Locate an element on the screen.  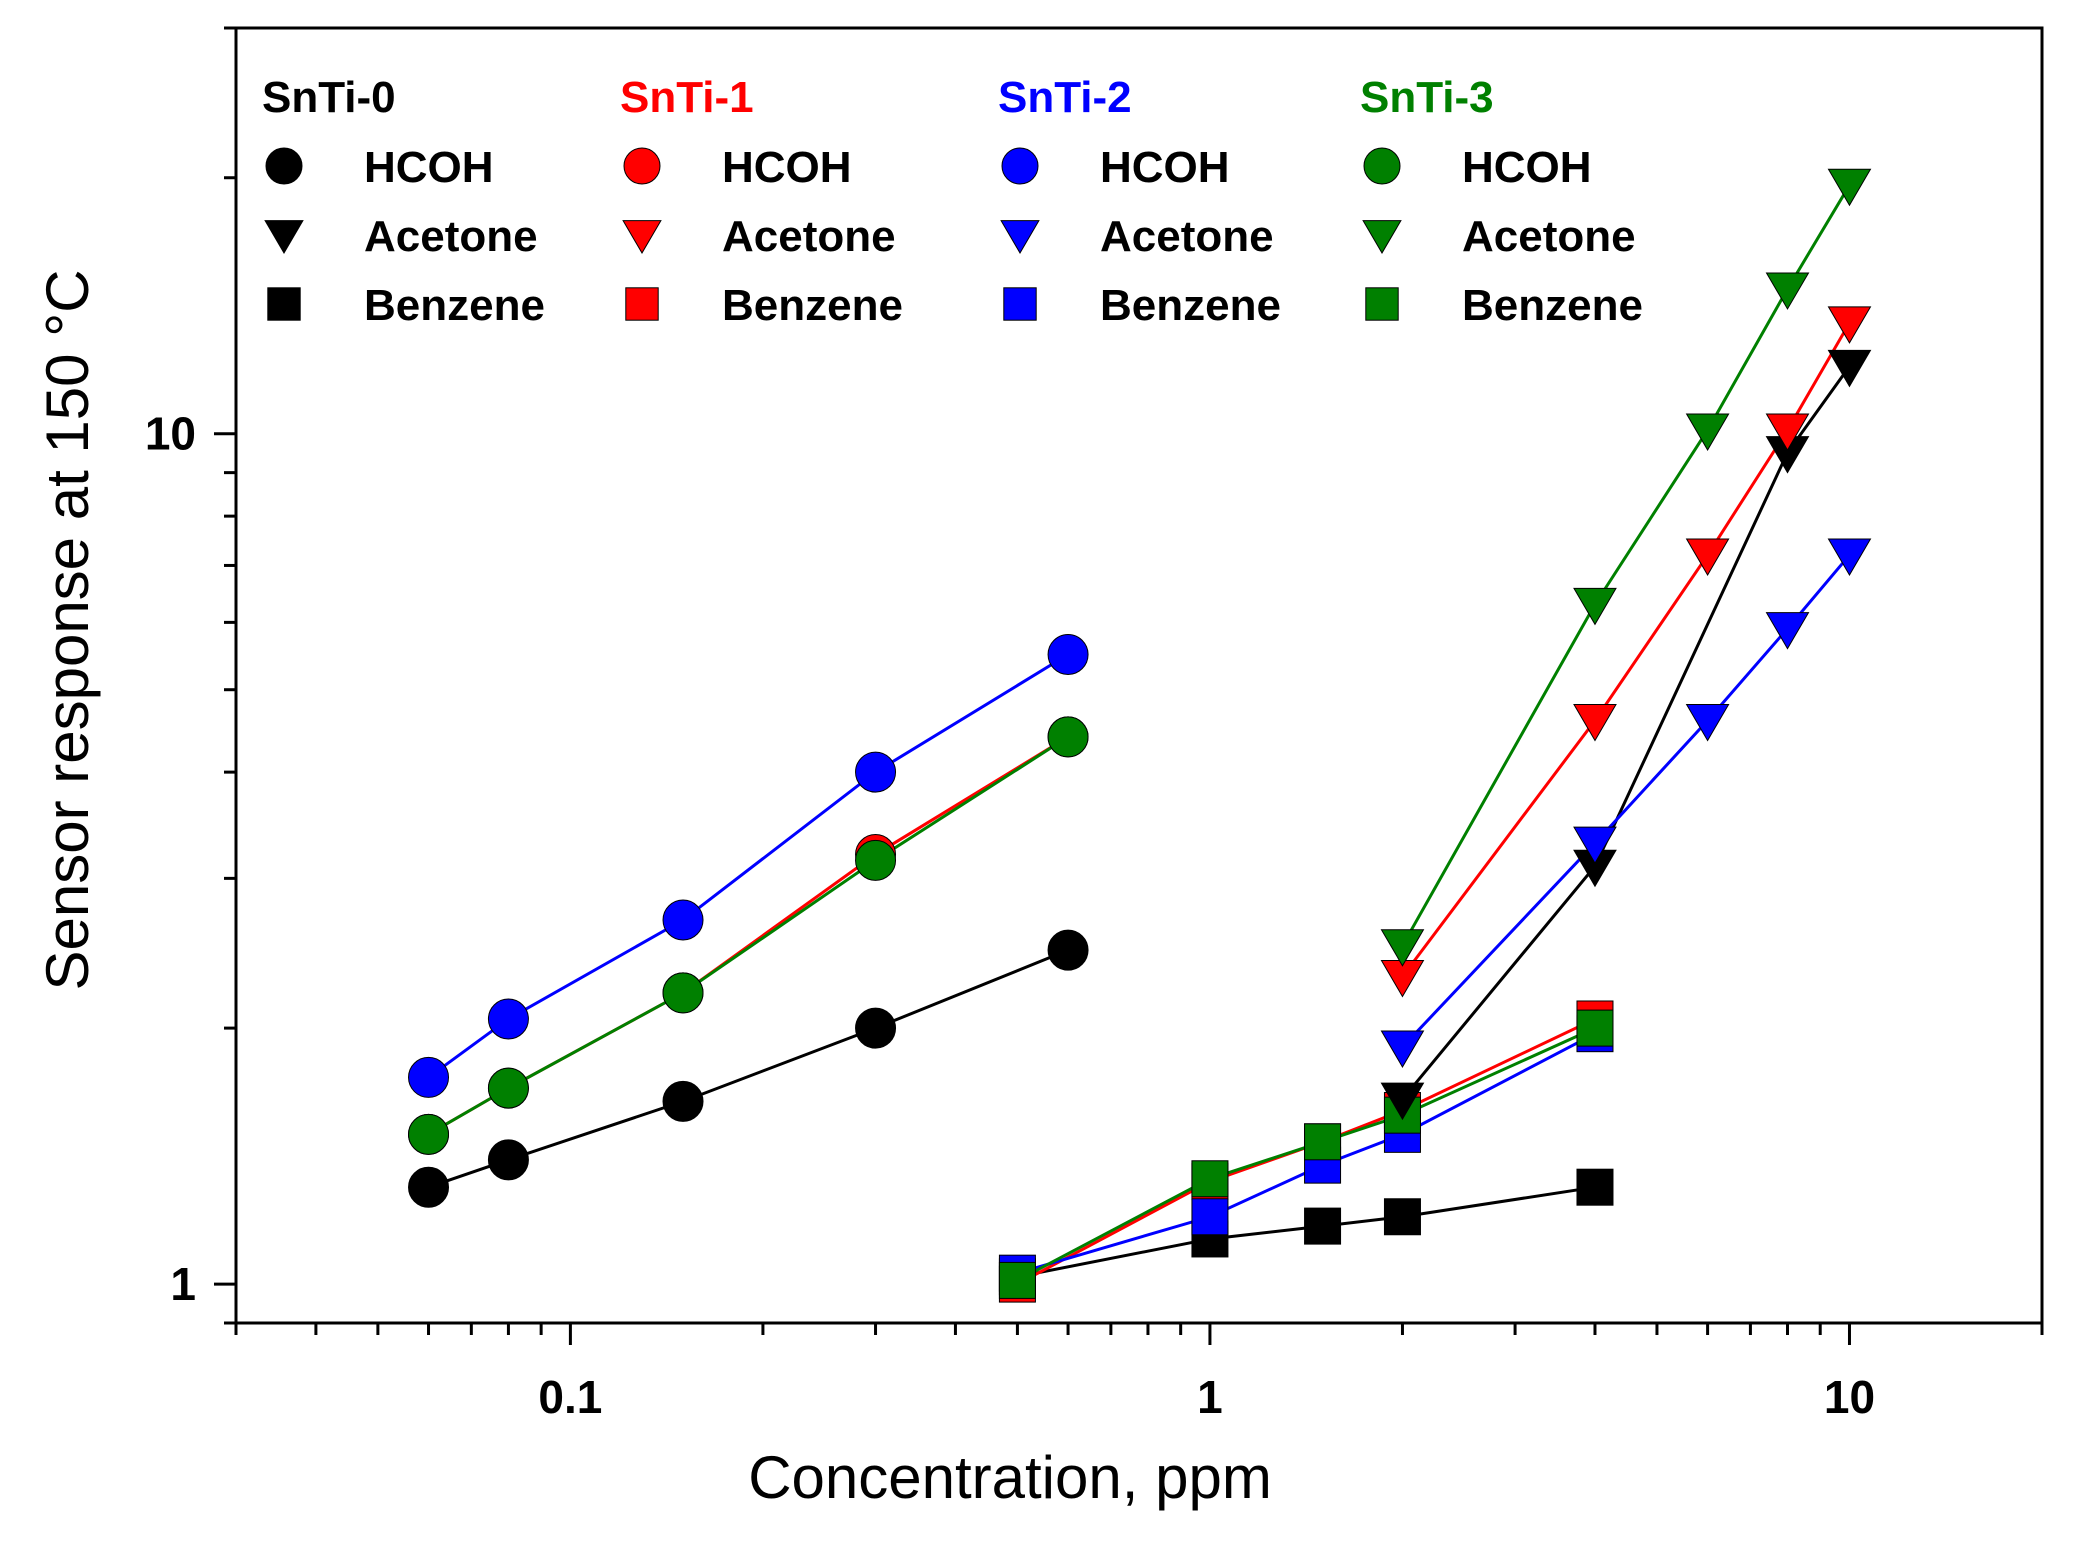
series-line-snti-0-acetone is located at coordinates (1626, 733).